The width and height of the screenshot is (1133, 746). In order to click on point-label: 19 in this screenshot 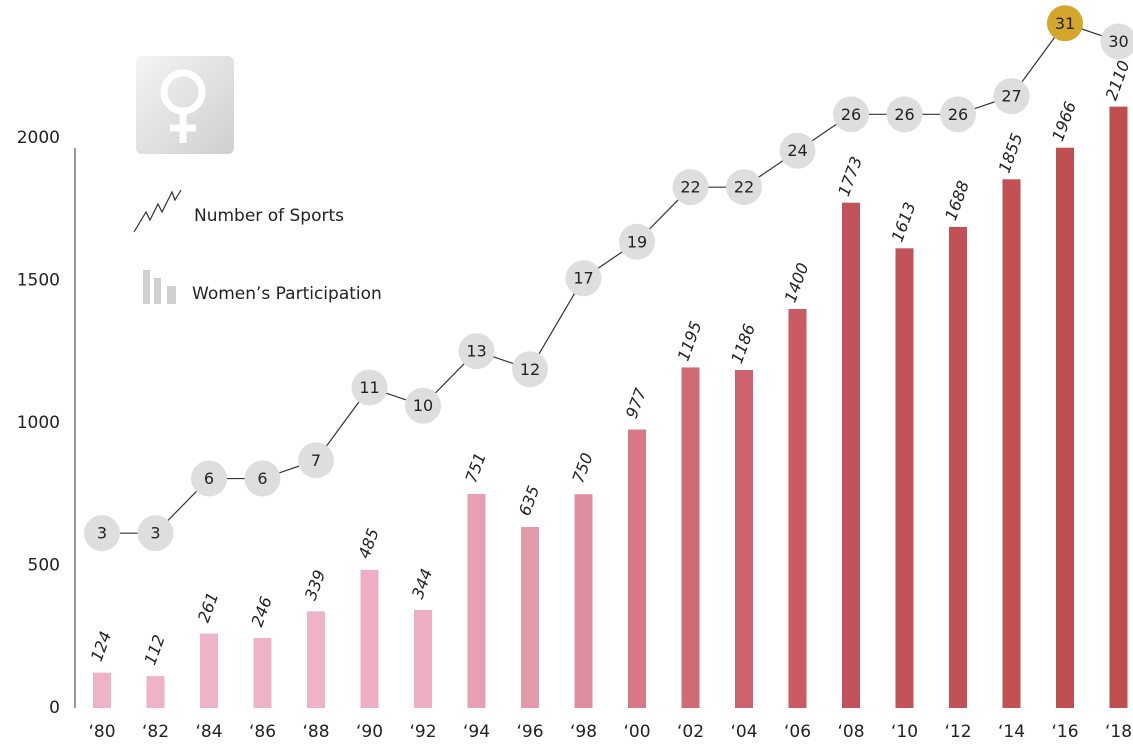, I will do `click(637, 241)`.